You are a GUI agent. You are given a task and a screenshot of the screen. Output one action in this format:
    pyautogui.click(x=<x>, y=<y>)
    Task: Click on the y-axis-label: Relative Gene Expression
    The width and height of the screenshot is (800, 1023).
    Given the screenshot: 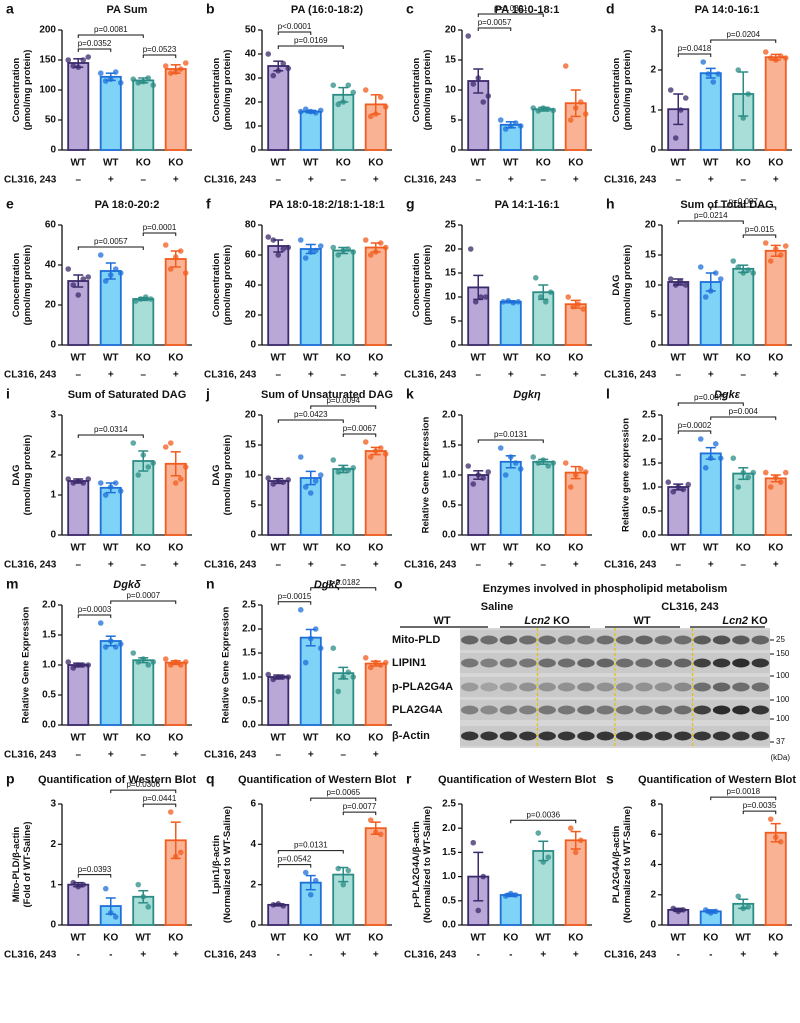 What is the action you would take?
    pyautogui.click(x=26, y=664)
    